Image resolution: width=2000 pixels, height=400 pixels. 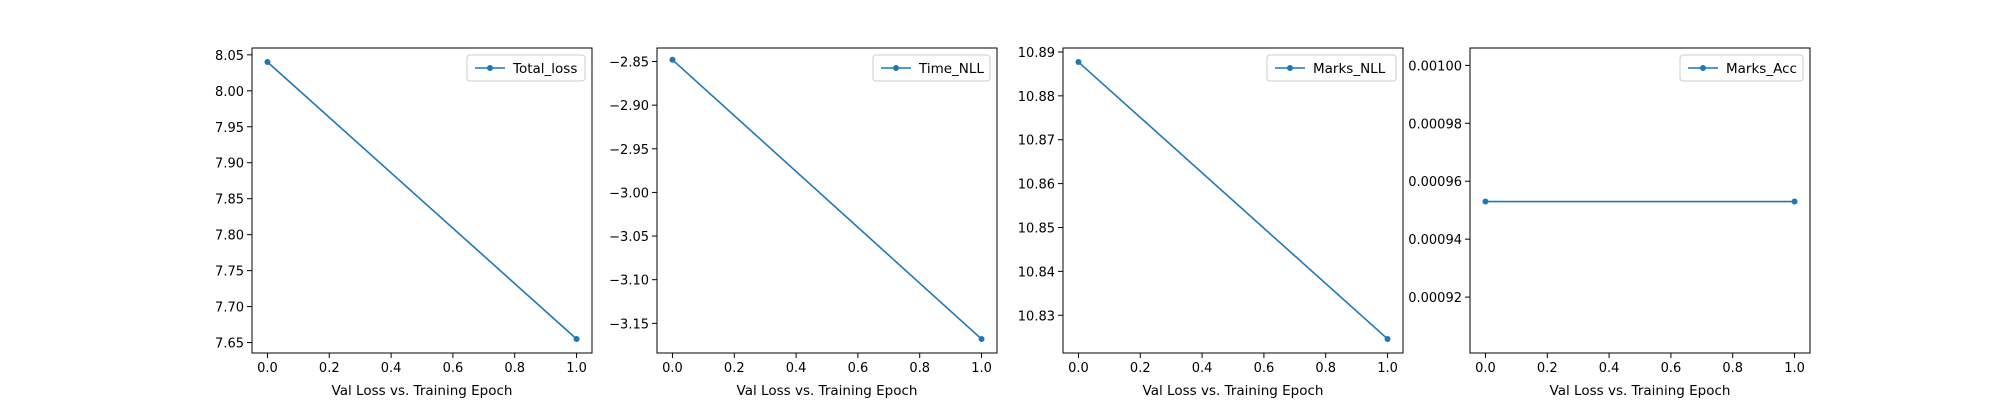 What do you see at coordinates (1036, 228) in the screenshot?
I see `y-tick-label: 10.85` at bounding box center [1036, 228].